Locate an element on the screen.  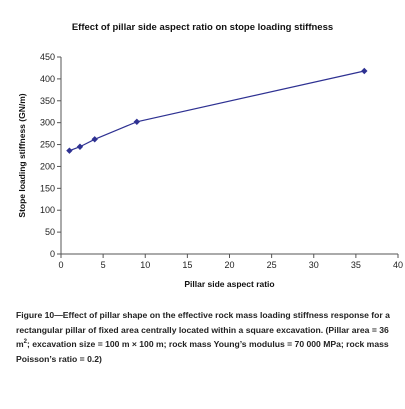
x-tick-label: 25 is located at coordinates (272, 265).